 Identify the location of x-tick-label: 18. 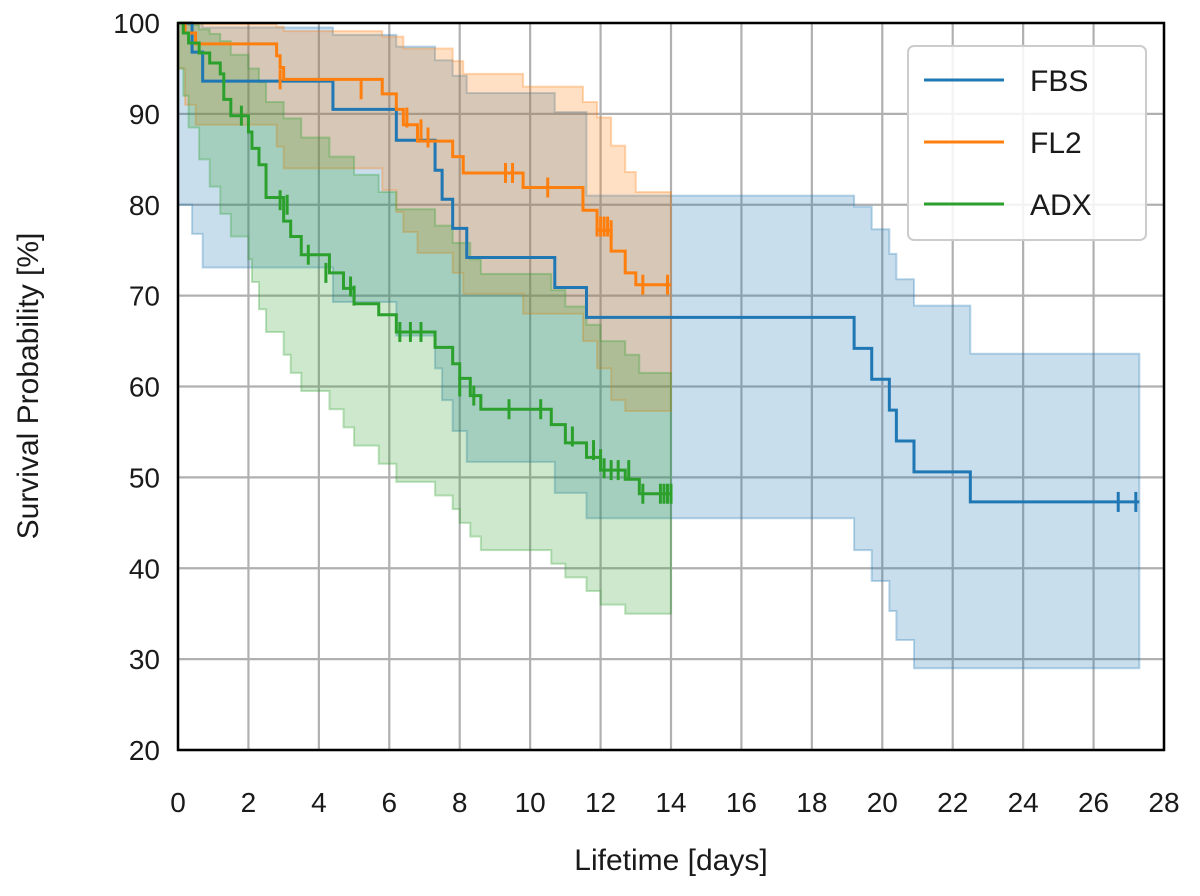
(811, 802).